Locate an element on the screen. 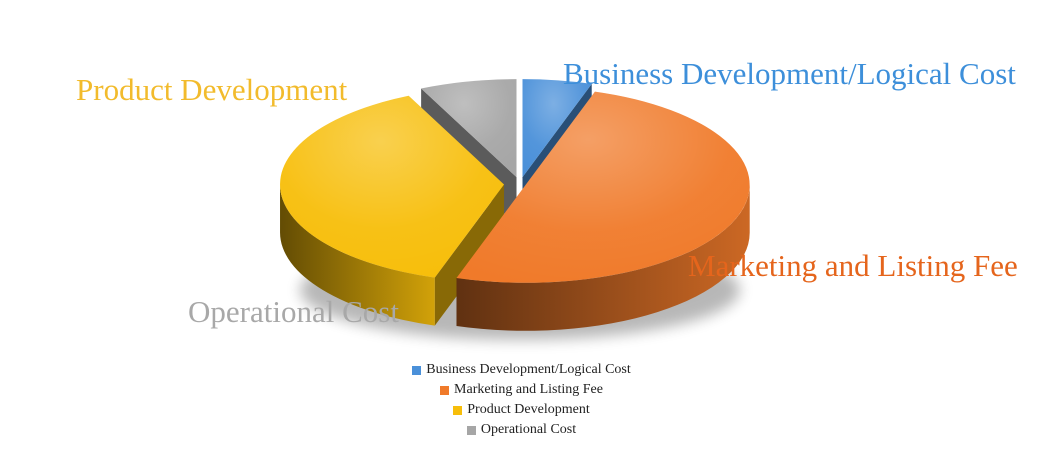  pie-slice-marketing-and-listing-fee is located at coordinates (603, 211).